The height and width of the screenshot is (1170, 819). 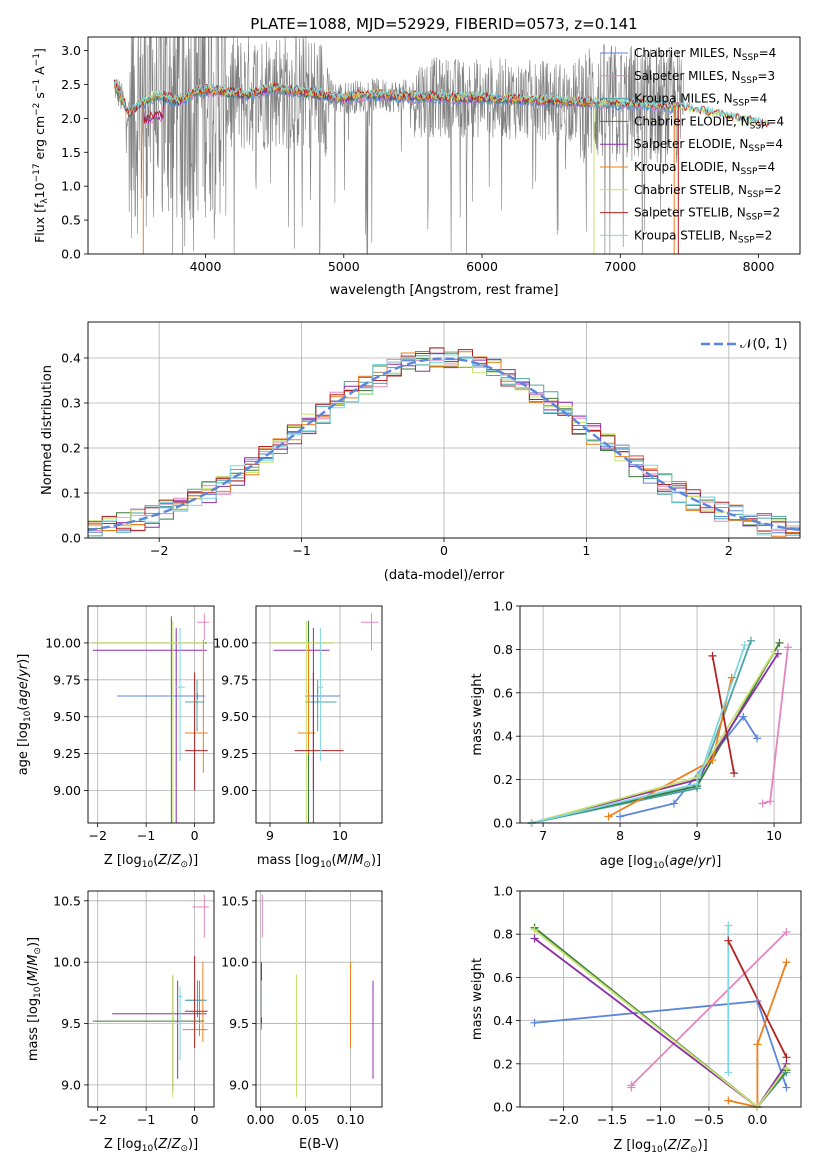 What do you see at coordinates (688, 766) in the screenshot?
I see `weight-line-miles_chabrier` at bounding box center [688, 766].